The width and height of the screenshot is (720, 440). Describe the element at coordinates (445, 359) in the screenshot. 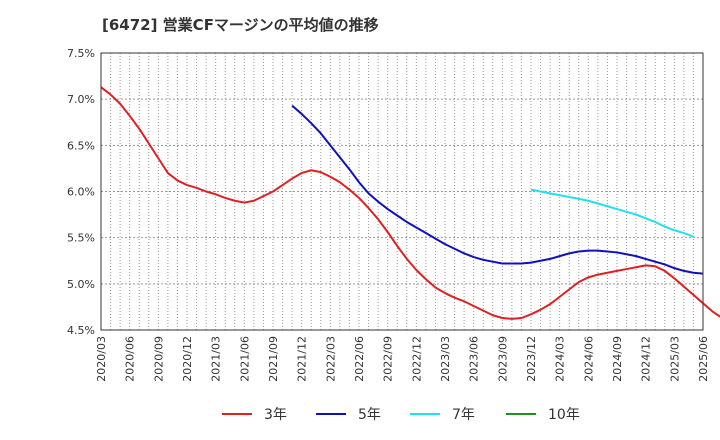

I see `x-tick-label: 2023/03` at that location.